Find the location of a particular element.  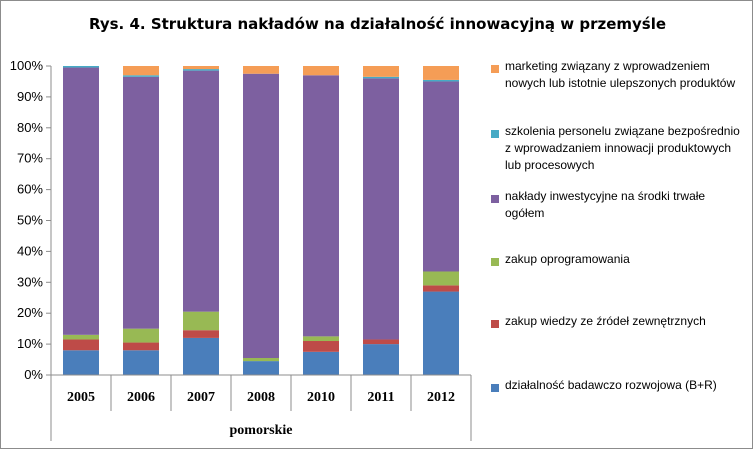

y-tick-label: 80% is located at coordinates (30, 127).